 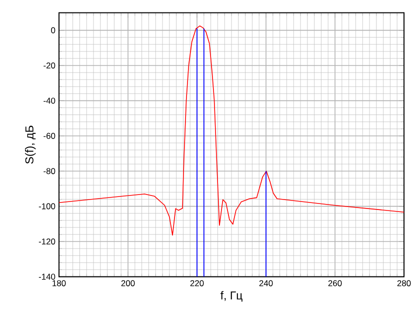 What do you see at coordinates (47, 206) in the screenshot?
I see `y-tick-label: -100` at bounding box center [47, 206].